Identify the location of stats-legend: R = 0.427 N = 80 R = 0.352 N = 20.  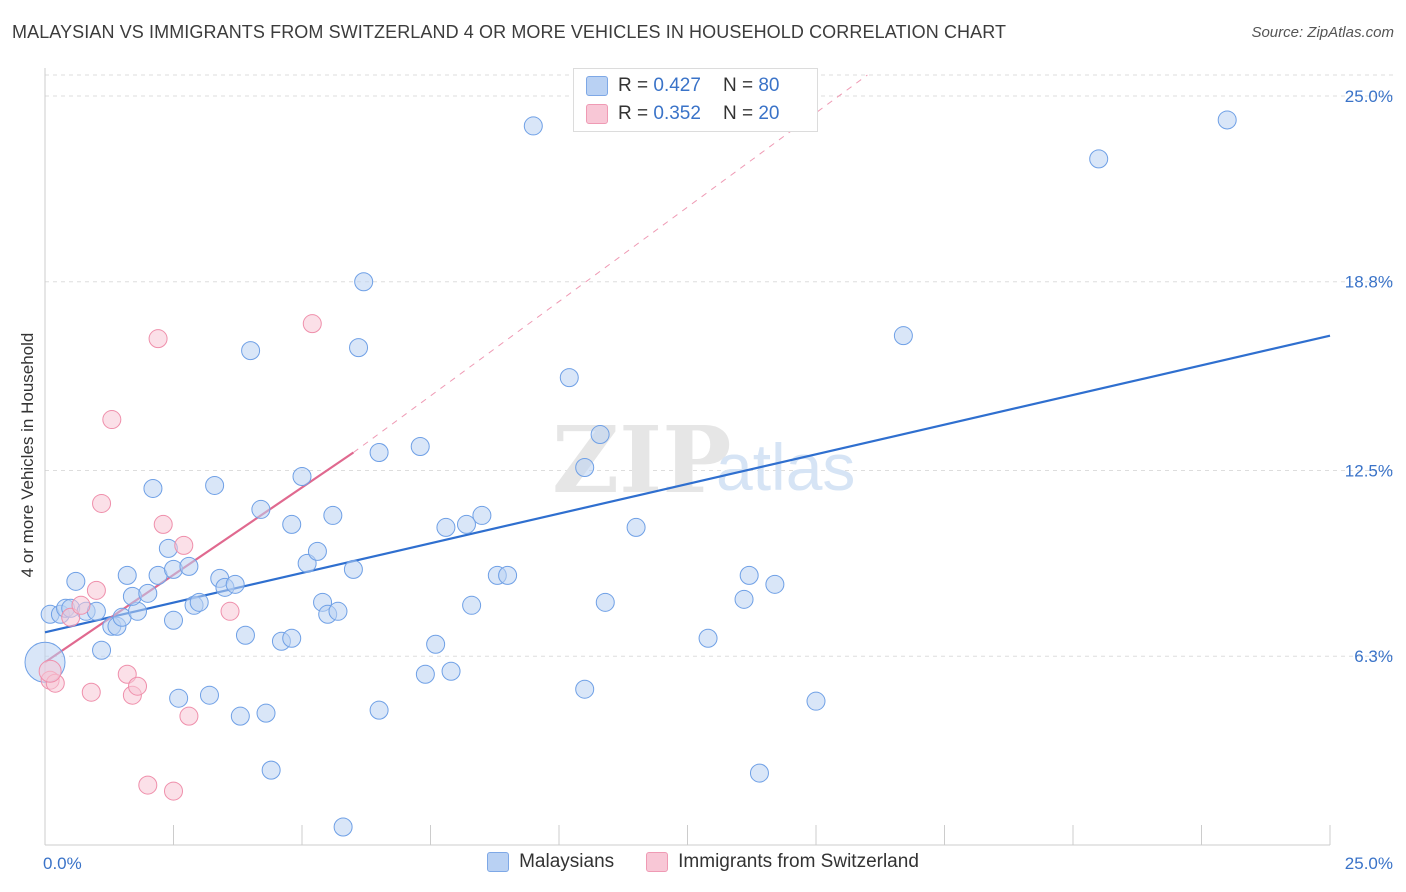
(695, 100).